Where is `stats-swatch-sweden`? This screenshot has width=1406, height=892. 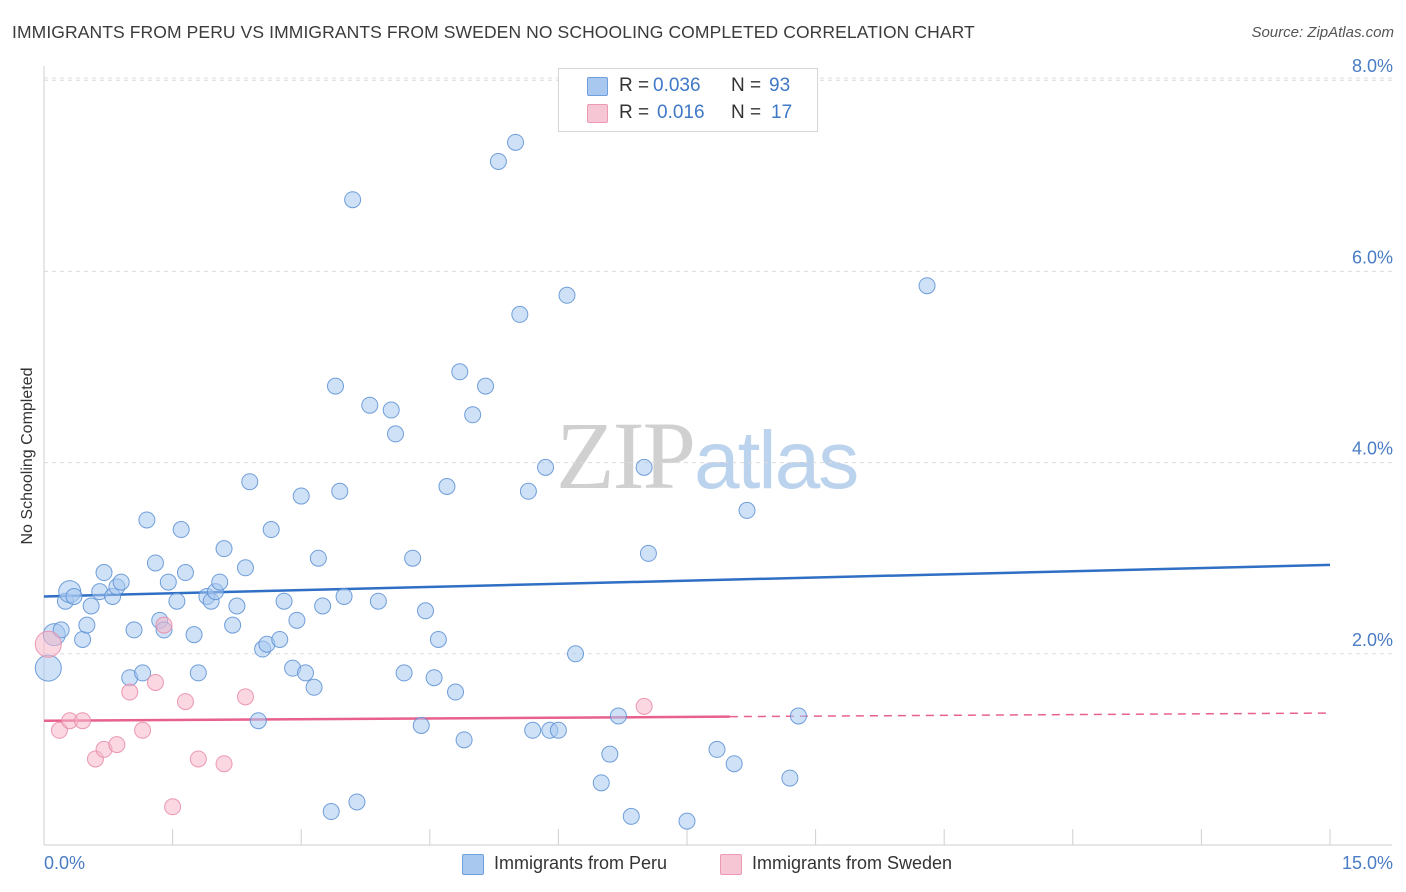 stats-swatch-sweden is located at coordinates (597, 113).